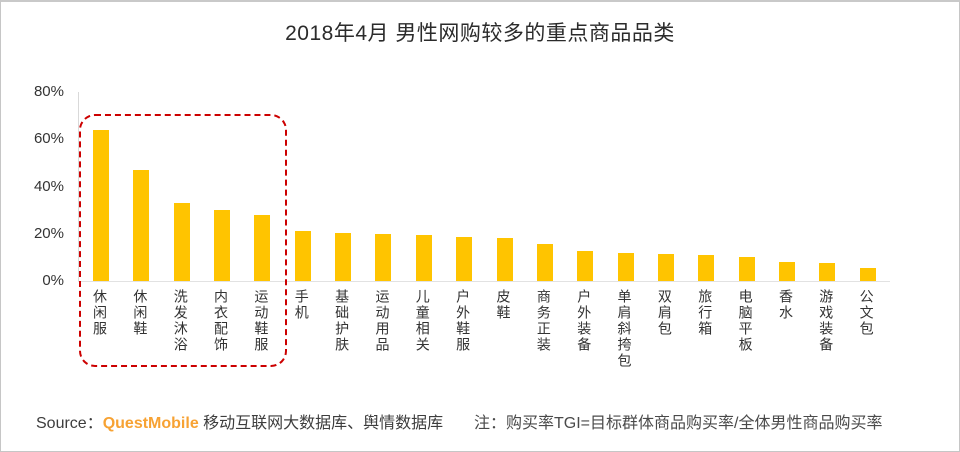  What do you see at coordinates (624, 329) in the screenshot?
I see `category-label: 单肩斜挎包` at bounding box center [624, 329].